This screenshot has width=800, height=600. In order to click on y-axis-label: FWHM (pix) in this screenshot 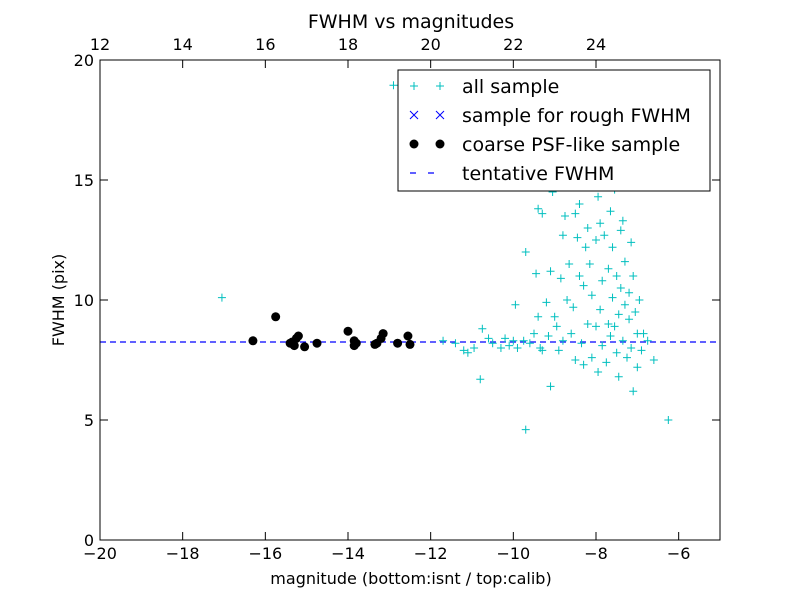, I will do `click(58, 300)`.